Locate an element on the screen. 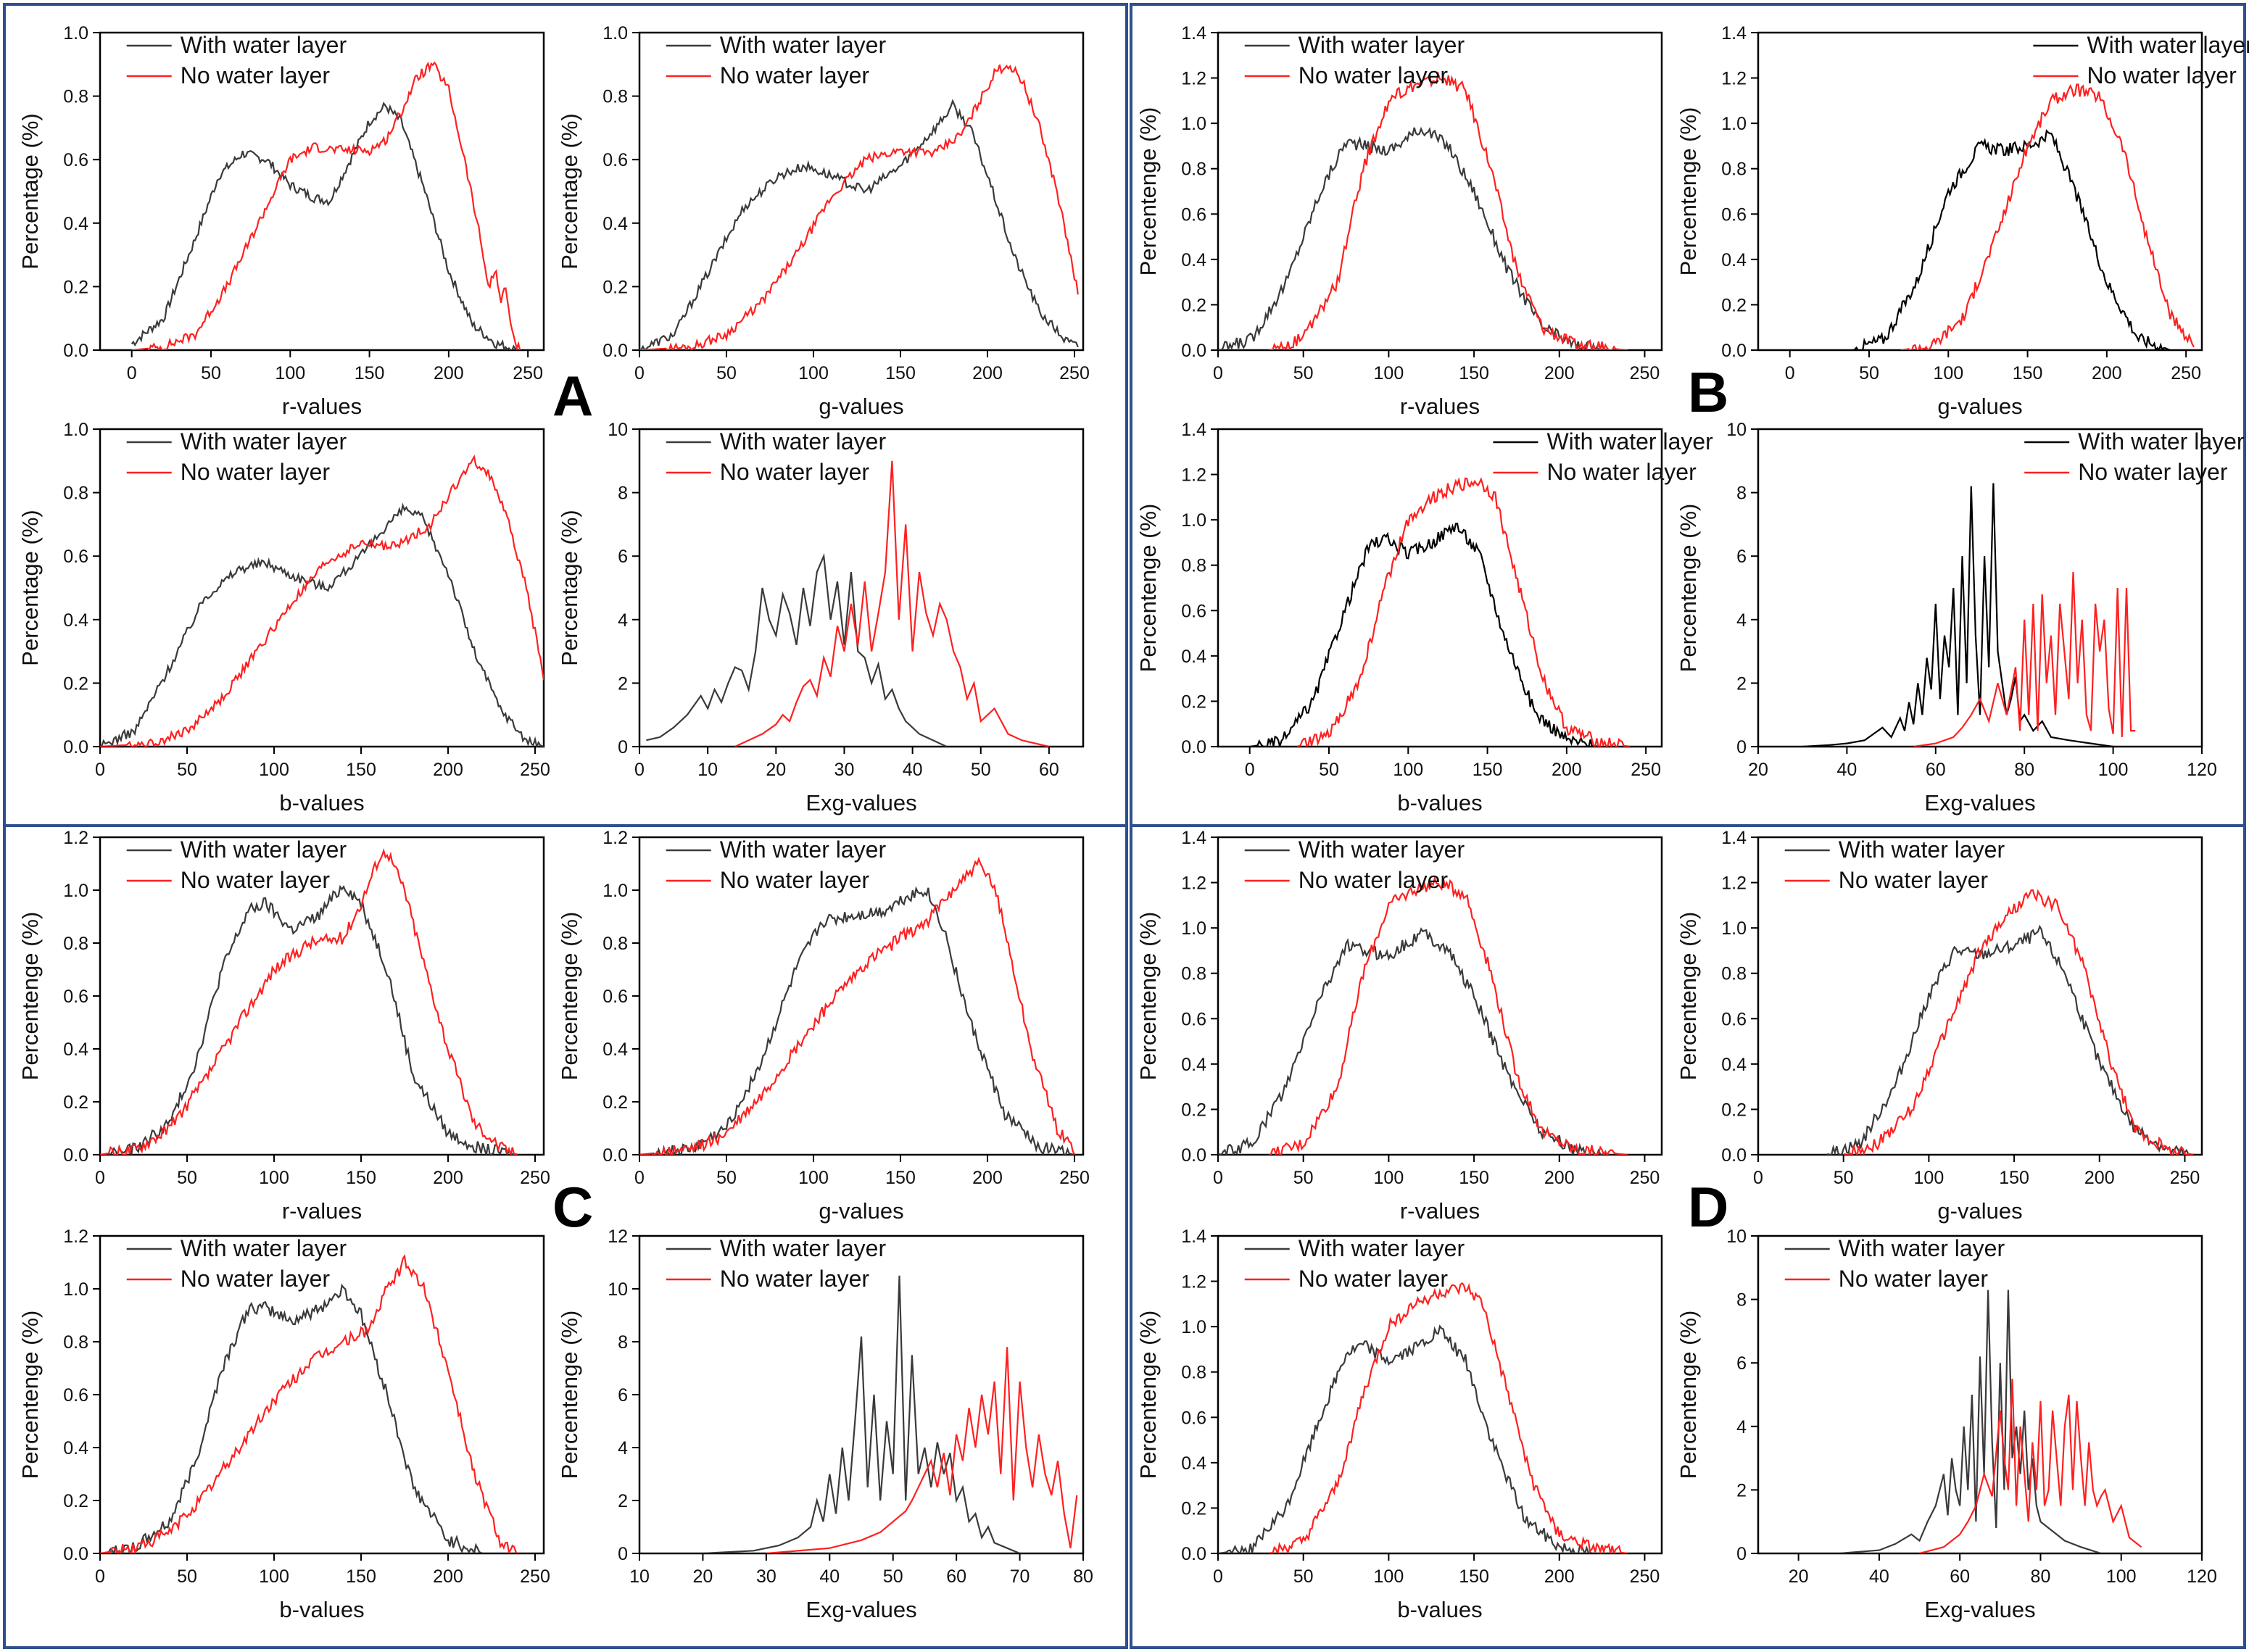  x-tick-label: 30 is located at coordinates (844, 770).